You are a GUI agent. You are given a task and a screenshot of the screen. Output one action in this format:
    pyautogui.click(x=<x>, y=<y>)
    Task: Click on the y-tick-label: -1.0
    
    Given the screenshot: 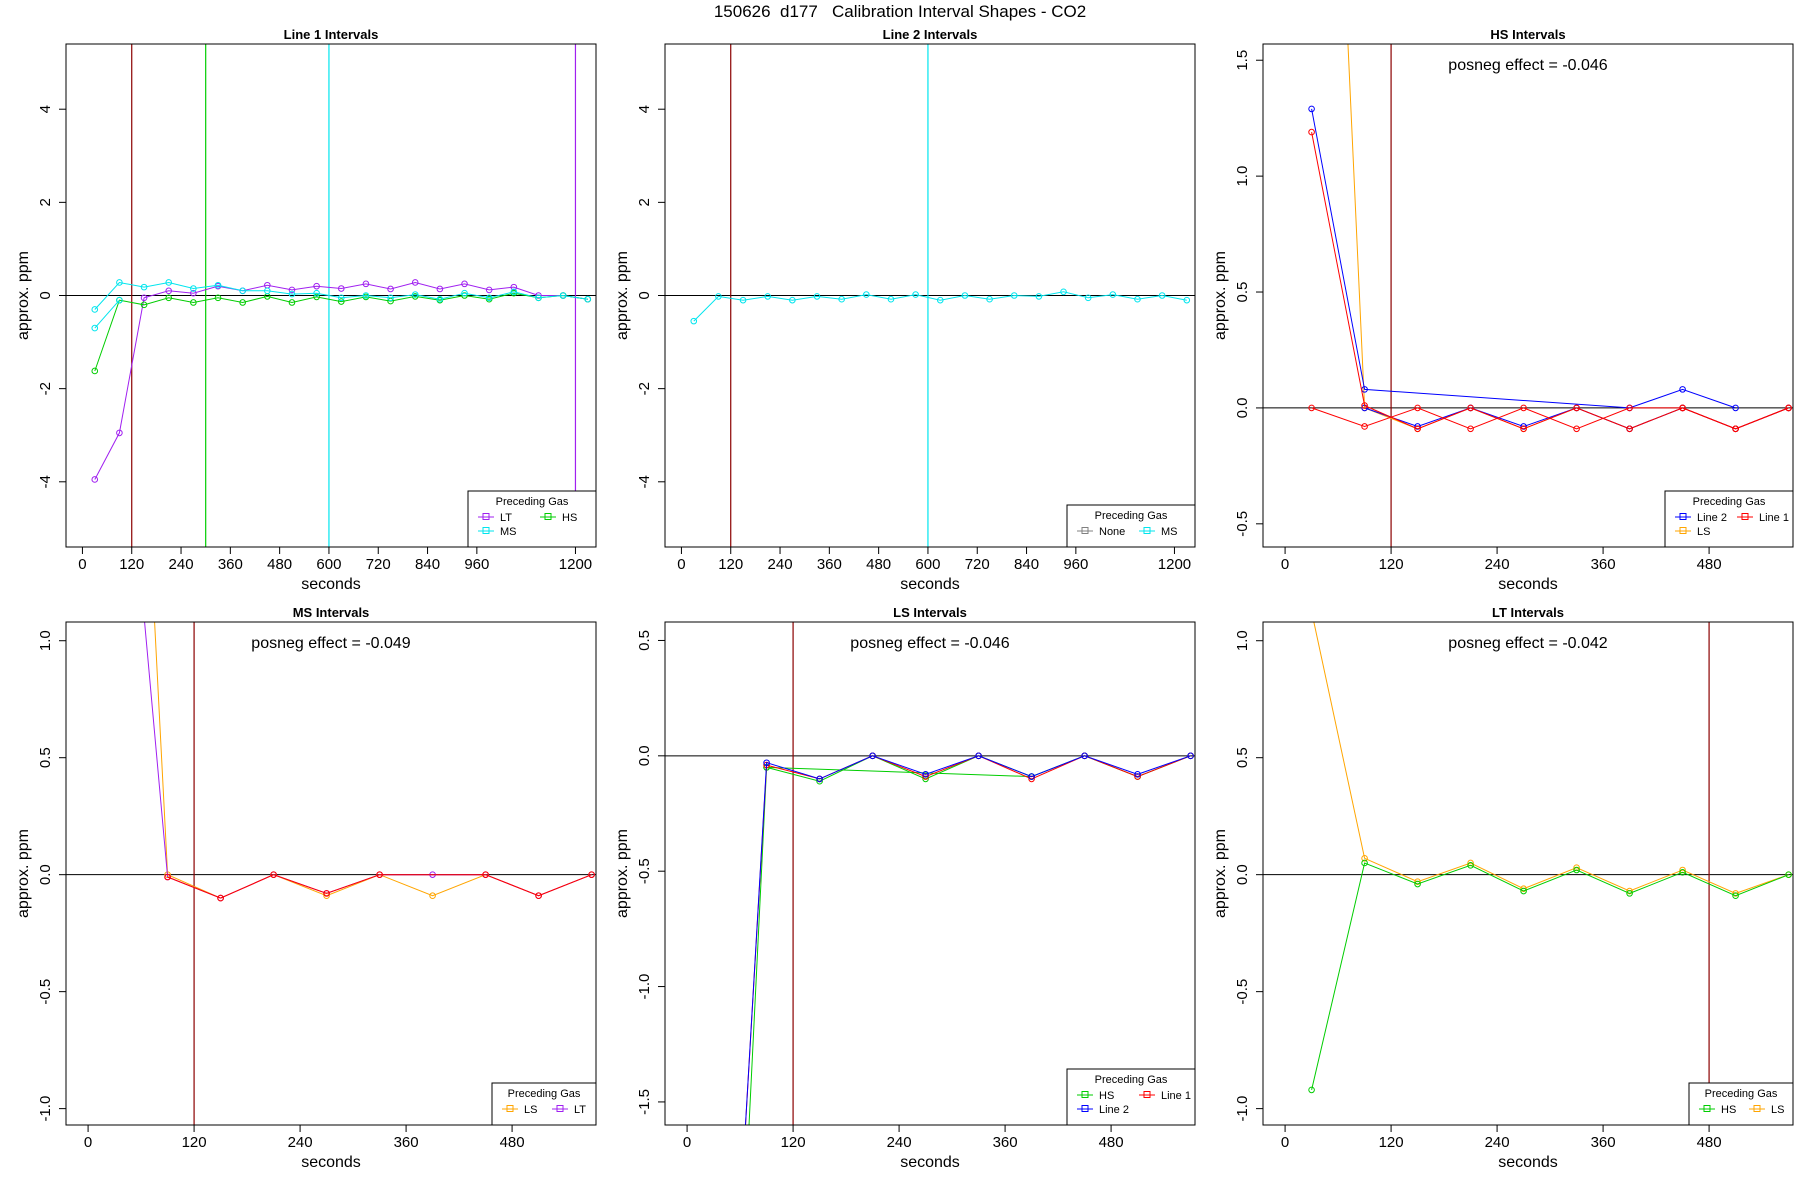 What is the action you would take?
    pyautogui.click(x=644, y=987)
    